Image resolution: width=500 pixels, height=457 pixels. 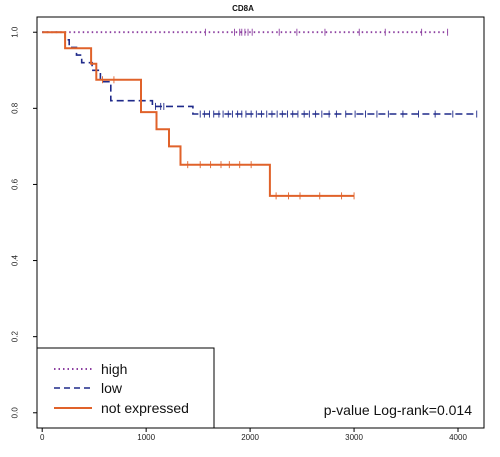 I want to click on legend: high low not expressed, so click(x=125, y=388).